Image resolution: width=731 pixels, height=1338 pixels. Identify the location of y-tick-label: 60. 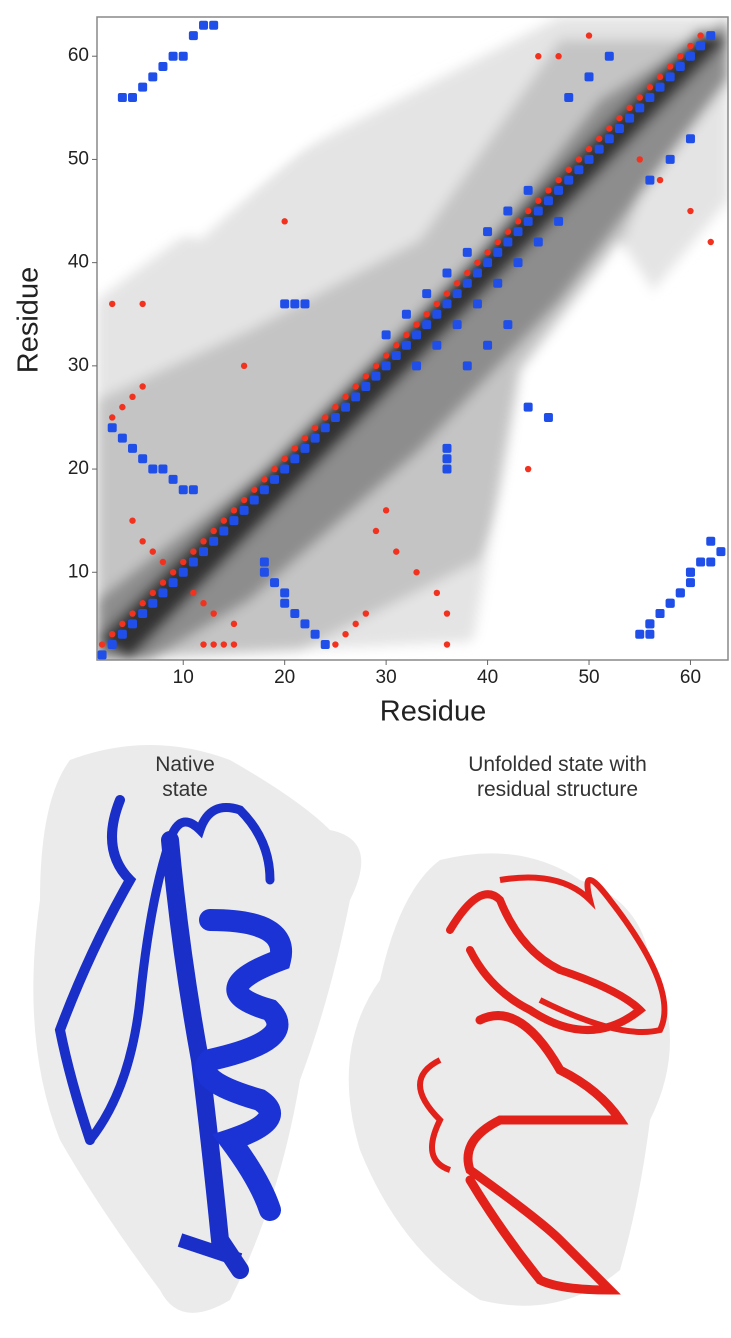
(78, 55).